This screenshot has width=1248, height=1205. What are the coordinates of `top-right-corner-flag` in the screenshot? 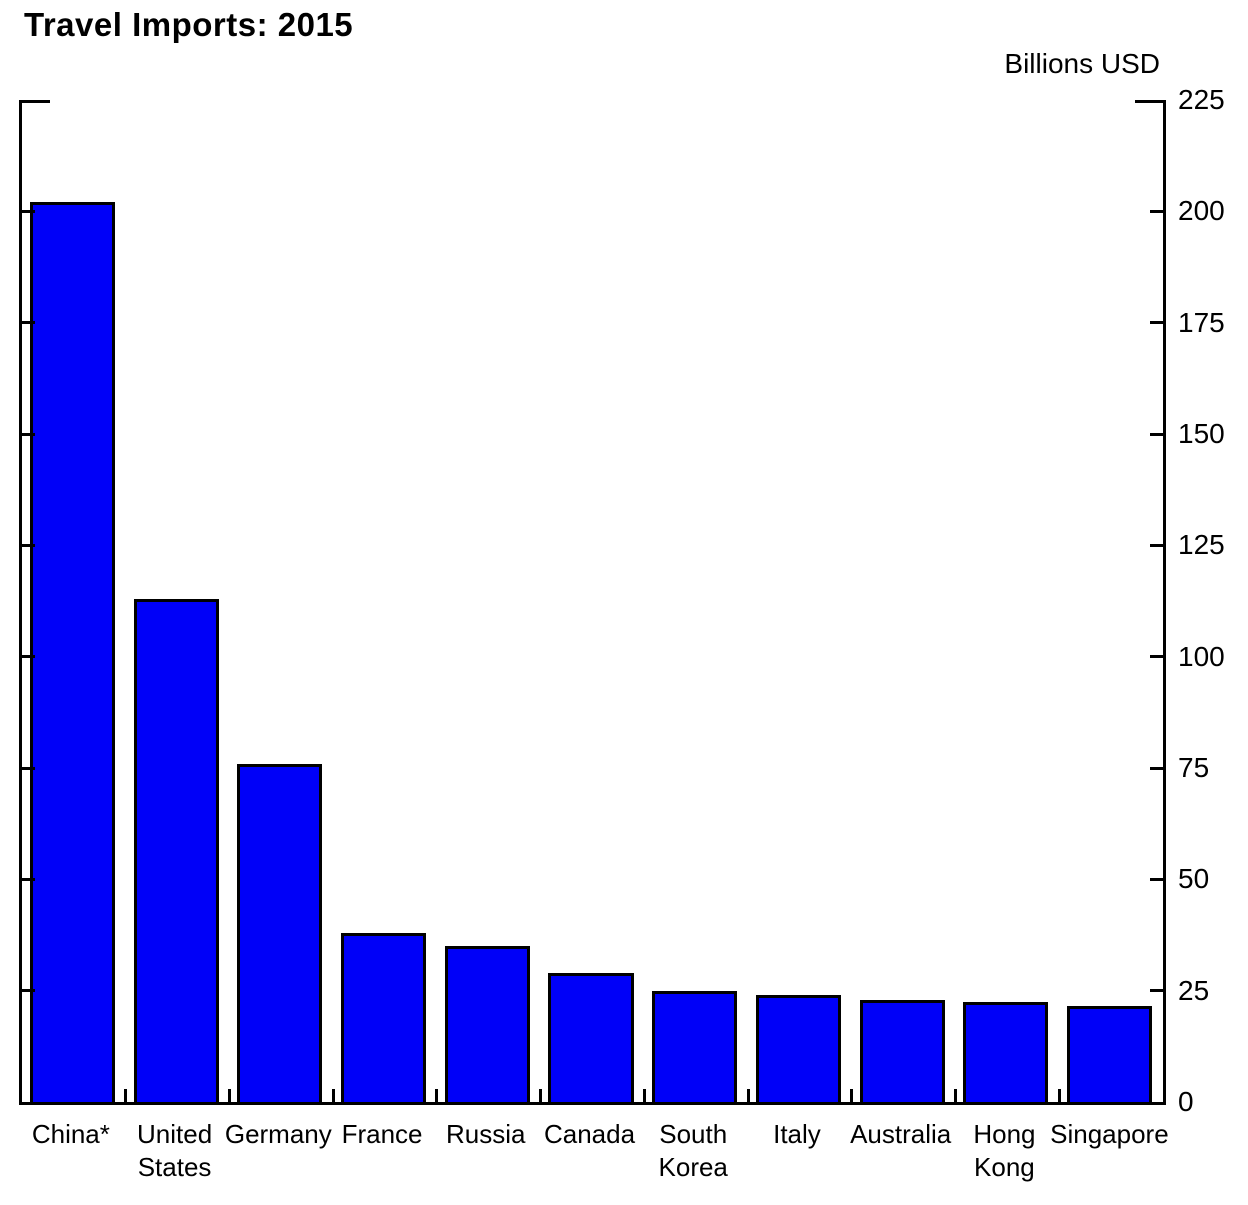 It's located at (1149, 101).